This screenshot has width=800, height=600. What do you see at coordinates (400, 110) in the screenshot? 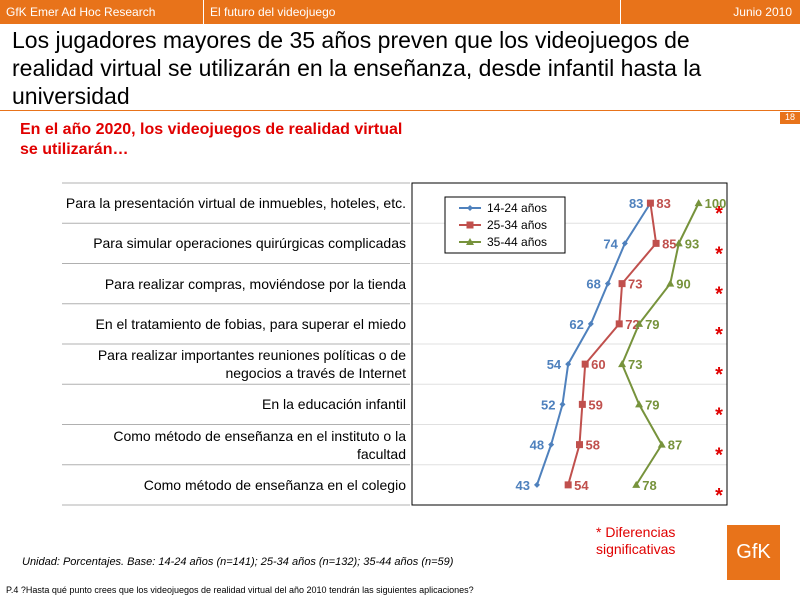
I see `title-rule` at bounding box center [400, 110].